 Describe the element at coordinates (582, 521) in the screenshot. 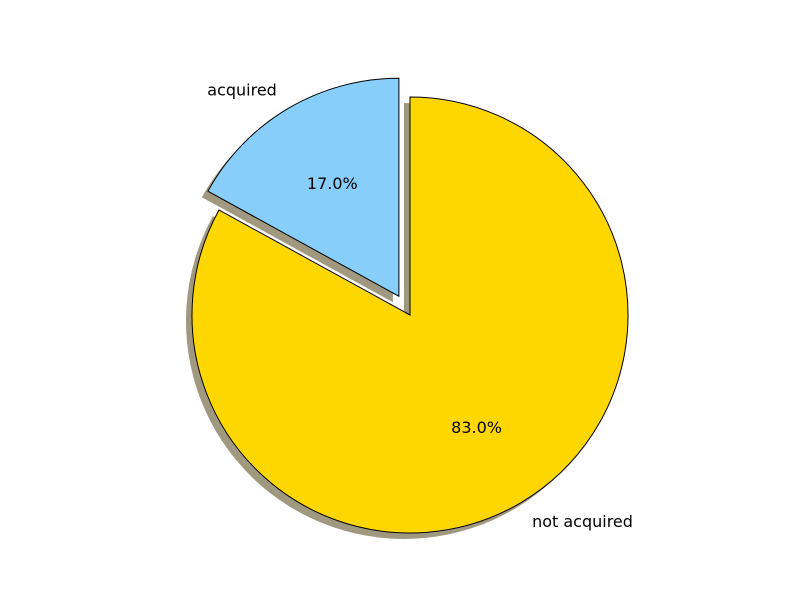

I see `slice-label-not-acquired: not acquired` at that location.